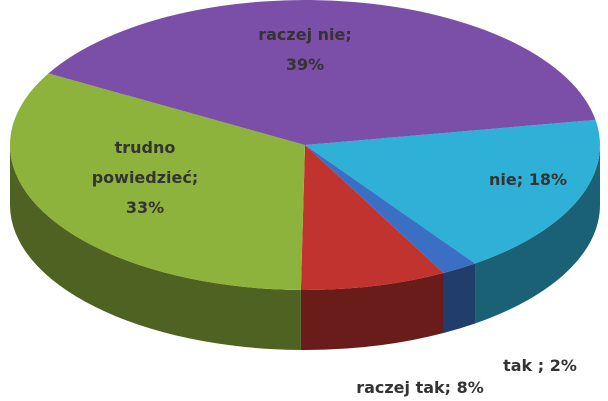 This screenshot has width=608, height=401. Describe the element at coordinates (506, 179) in the screenshot. I see `category-label: nie;` at that location.